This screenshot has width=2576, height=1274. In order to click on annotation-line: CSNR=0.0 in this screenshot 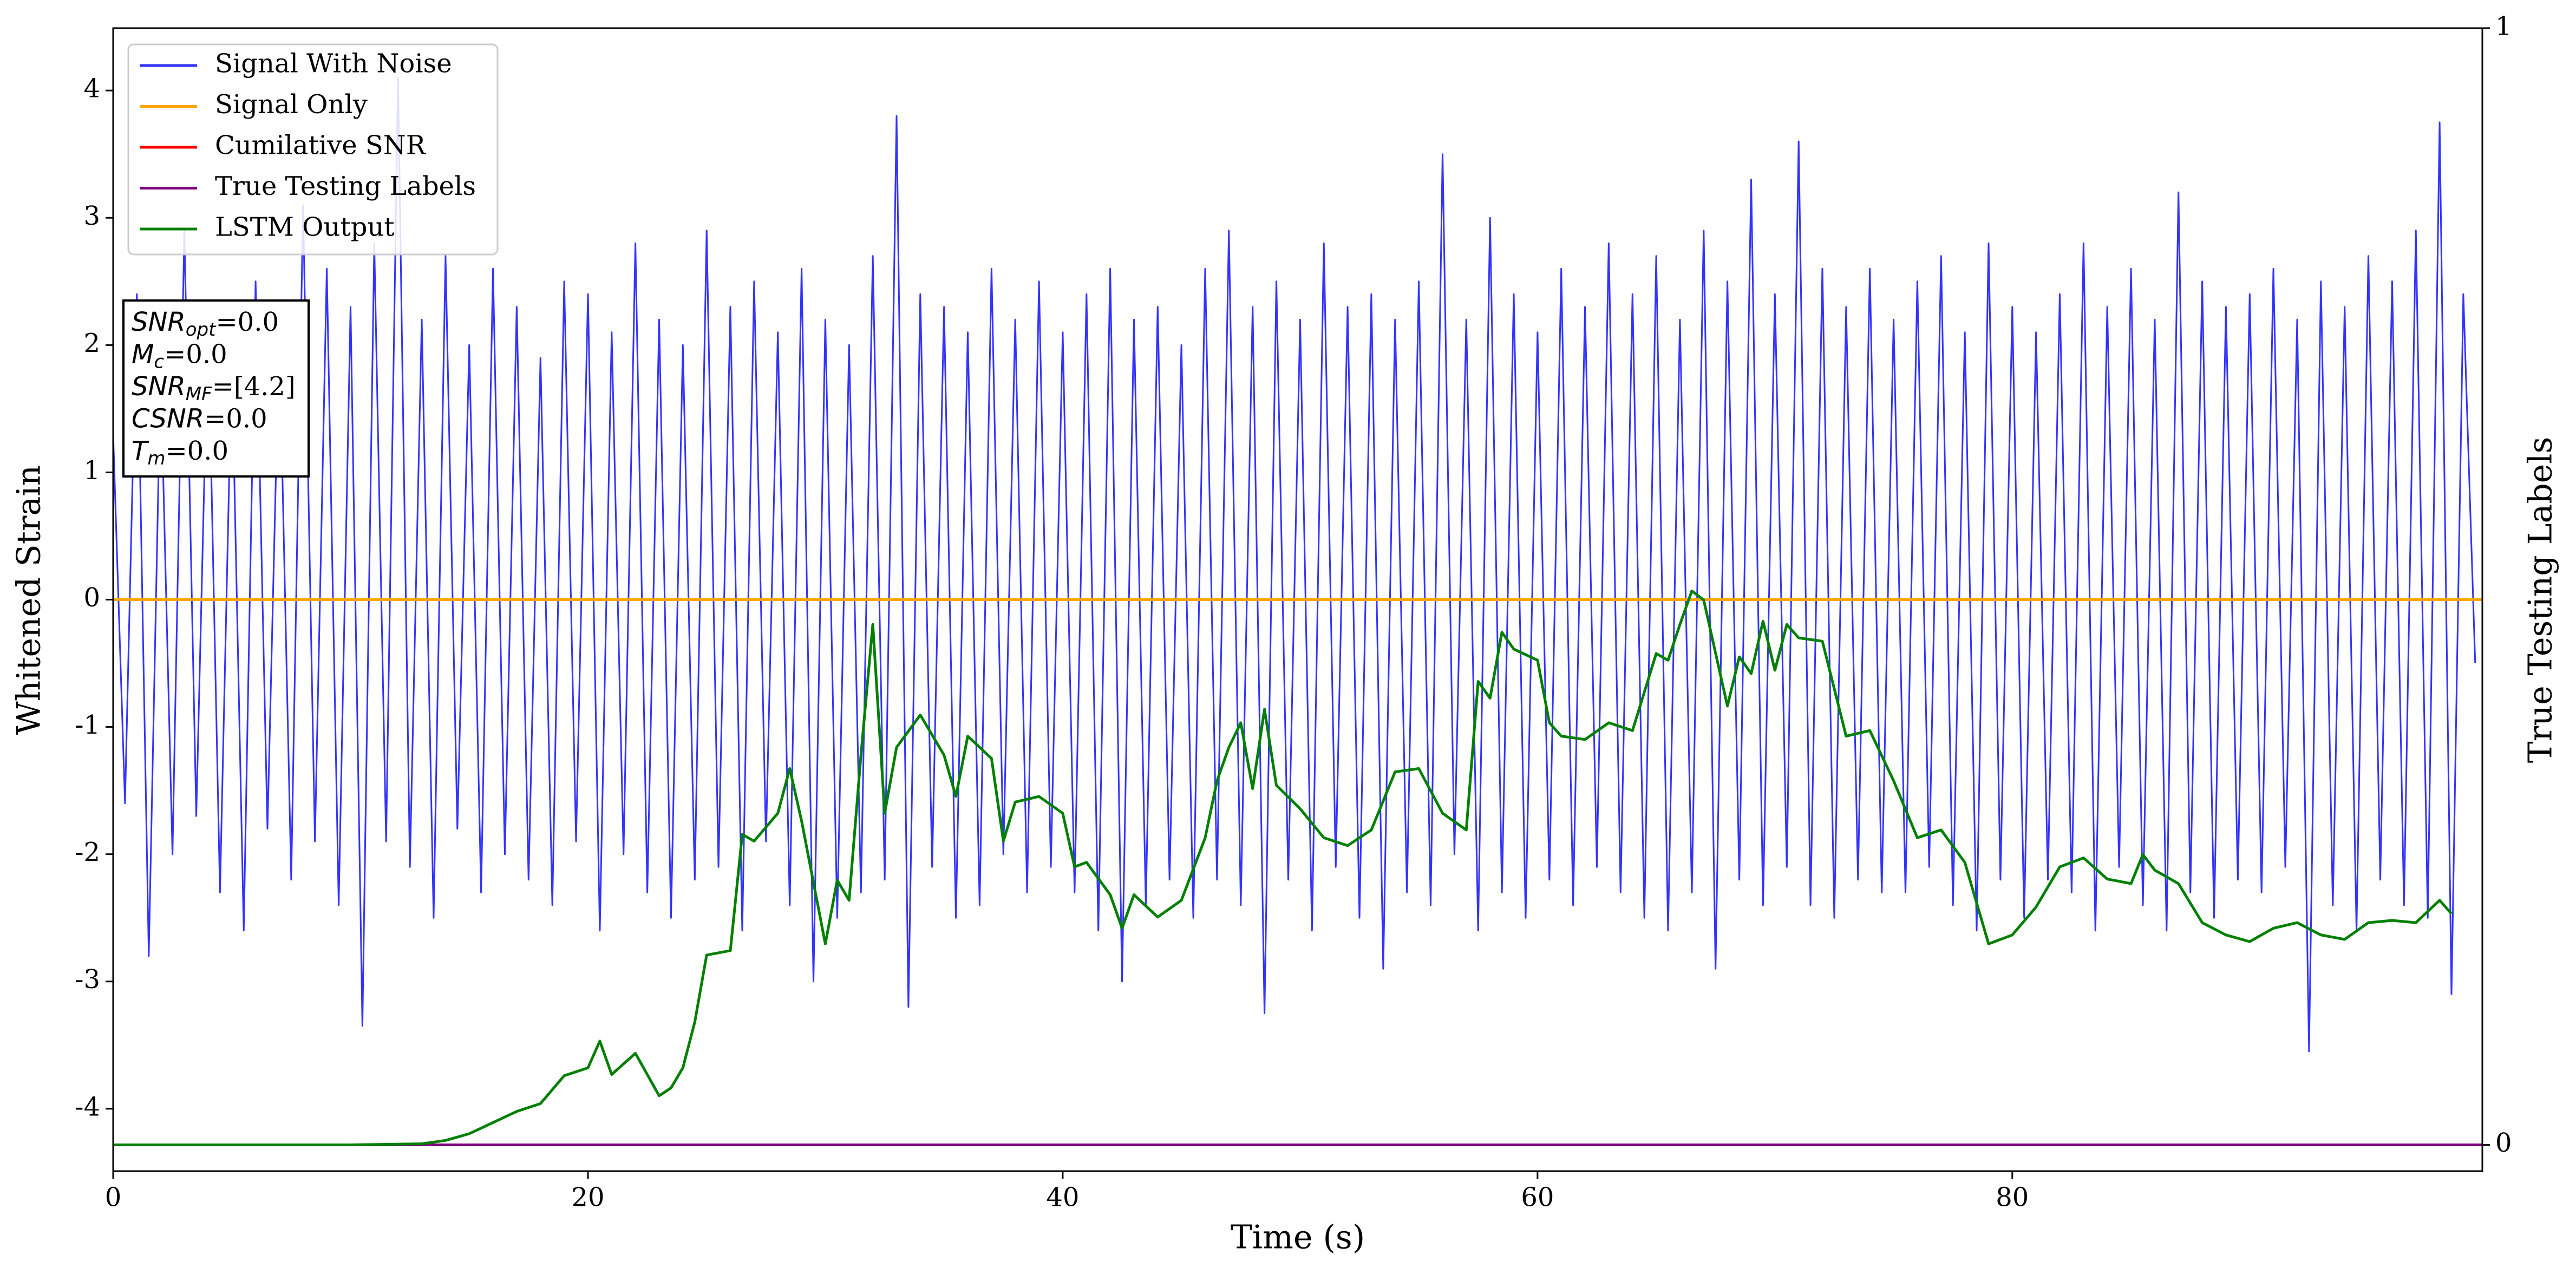, I will do `click(199, 418)`.